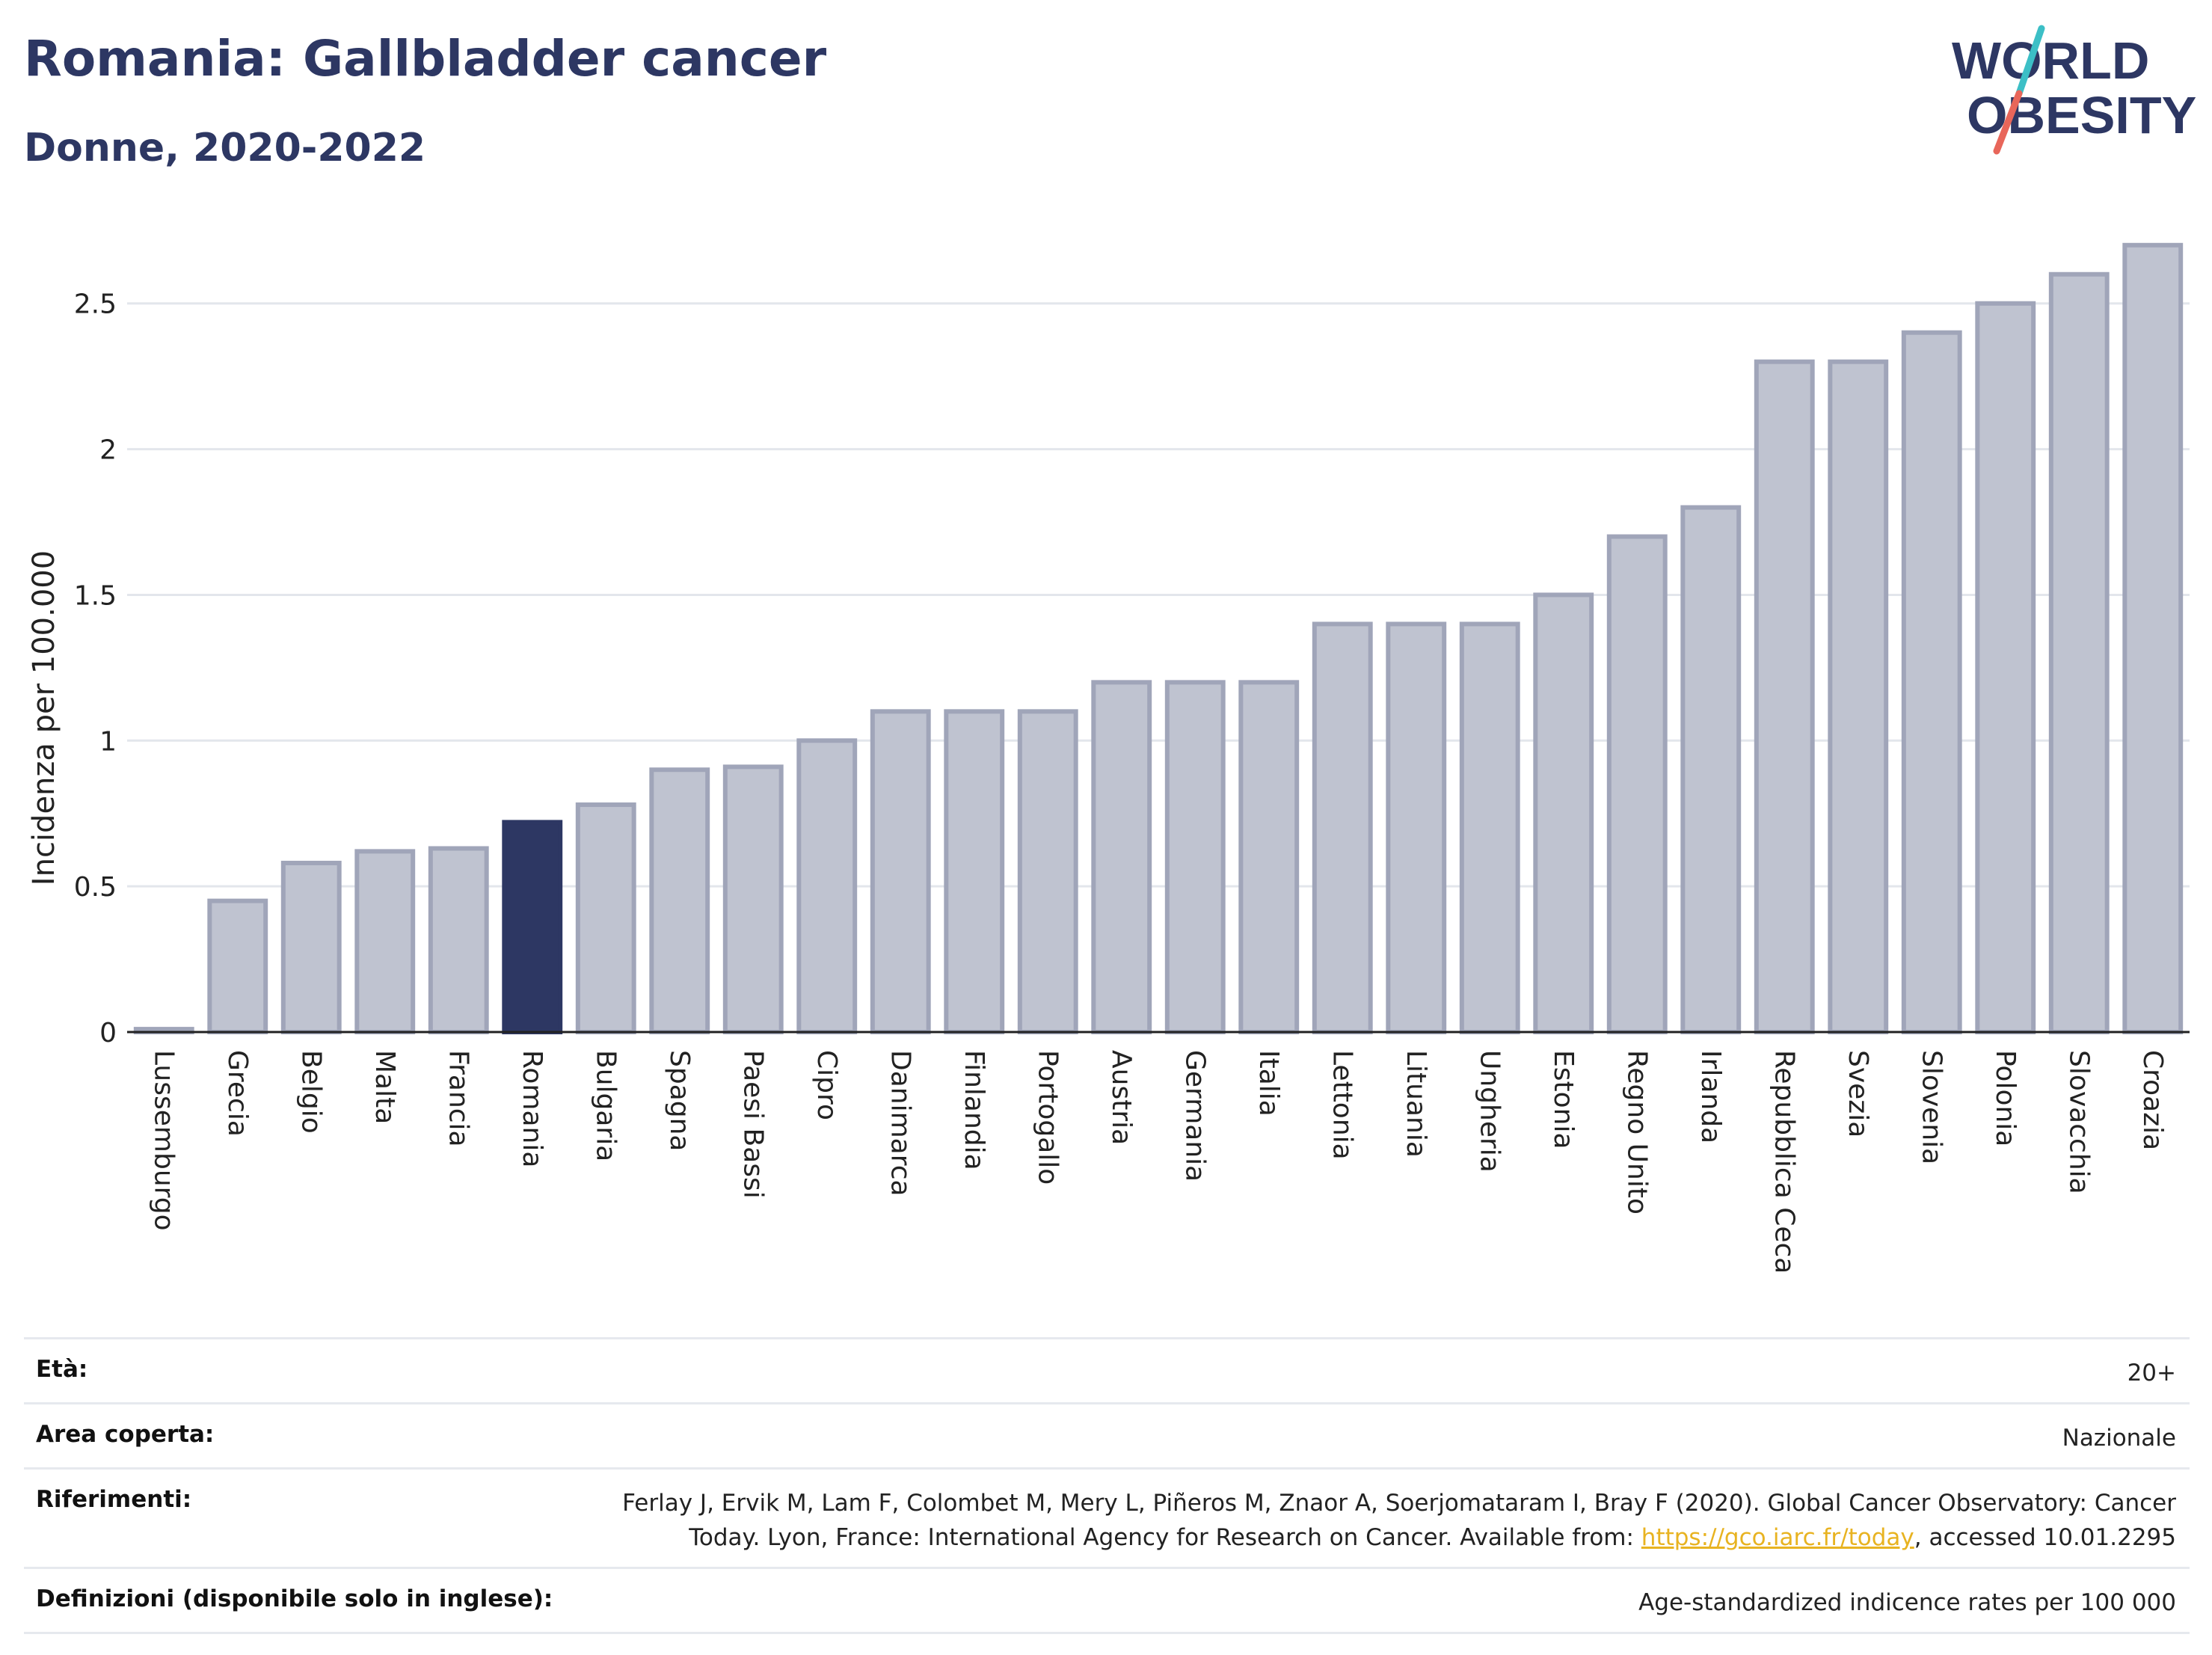 The height and width of the screenshot is (1655, 2212). Describe the element at coordinates (532, 1108) in the screenshot. I see `x-tick-label: Romania` at that location.